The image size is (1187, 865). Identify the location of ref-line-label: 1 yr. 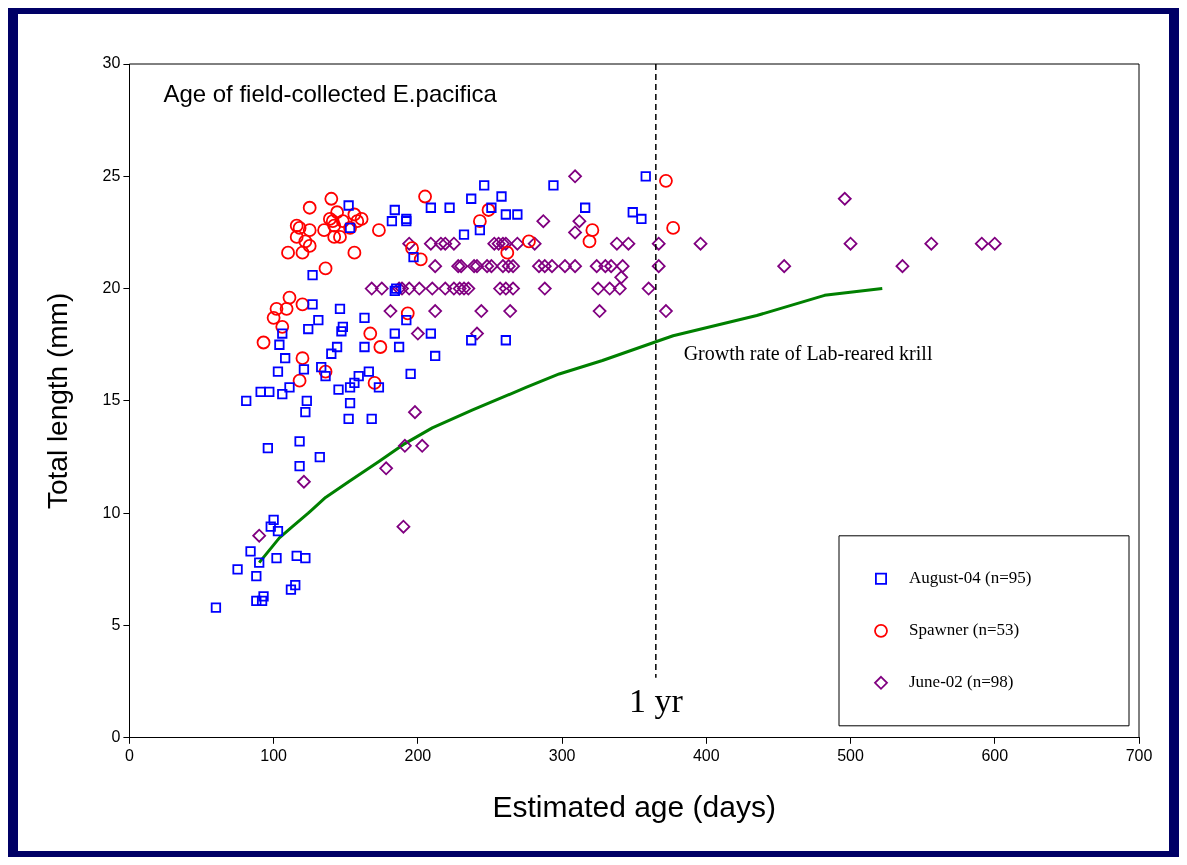
(656, 700).